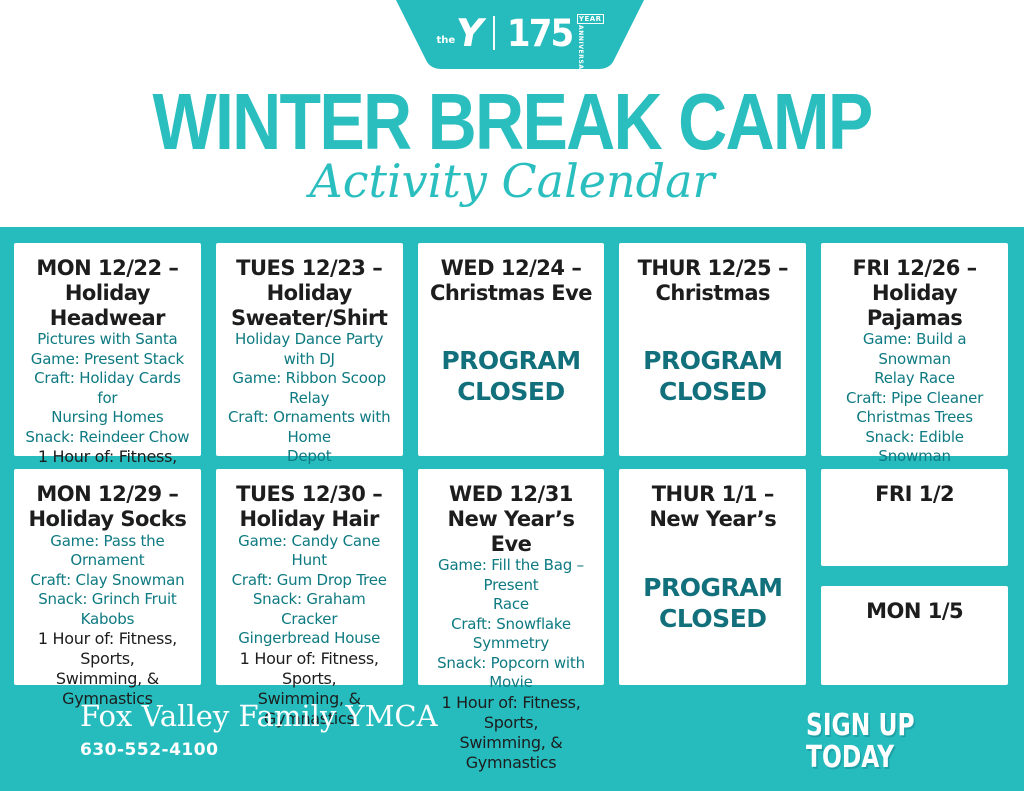 Image resolution: width=1024 pixels, height=791 pixels. Describe the element at coordinates (914, 517) in the screenshot. I see `day-card-fri-1-2: FRI 1/2` at that location.